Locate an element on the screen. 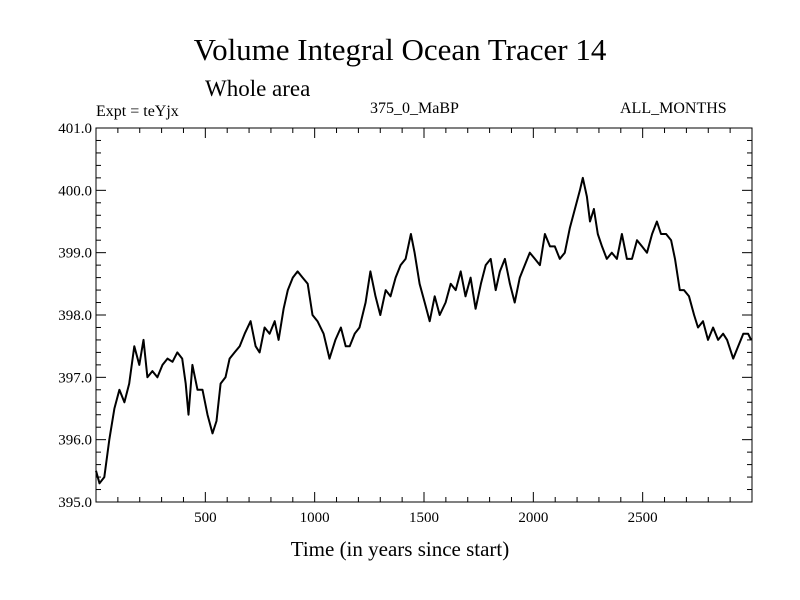 This screenshot has width=800, height=600. months-label: ALL_MONTHS is located at coordinates (673, 108).